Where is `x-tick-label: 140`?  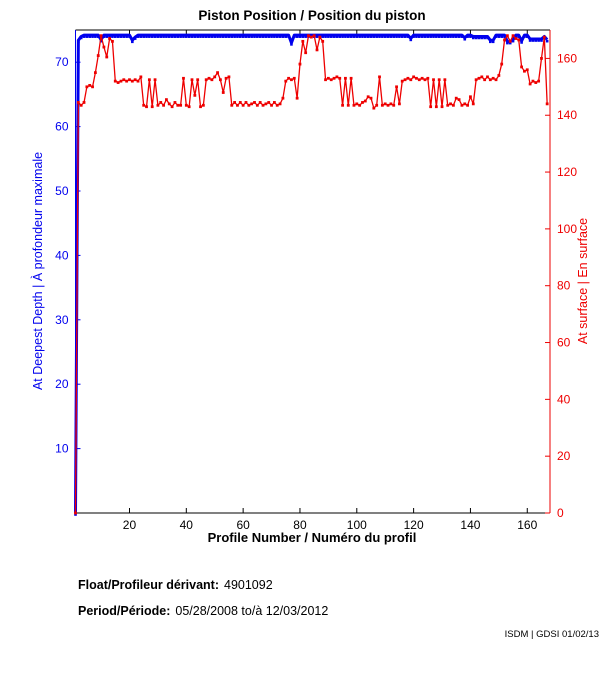
x-tick-label: 140 is located at coordinates (470, 525).